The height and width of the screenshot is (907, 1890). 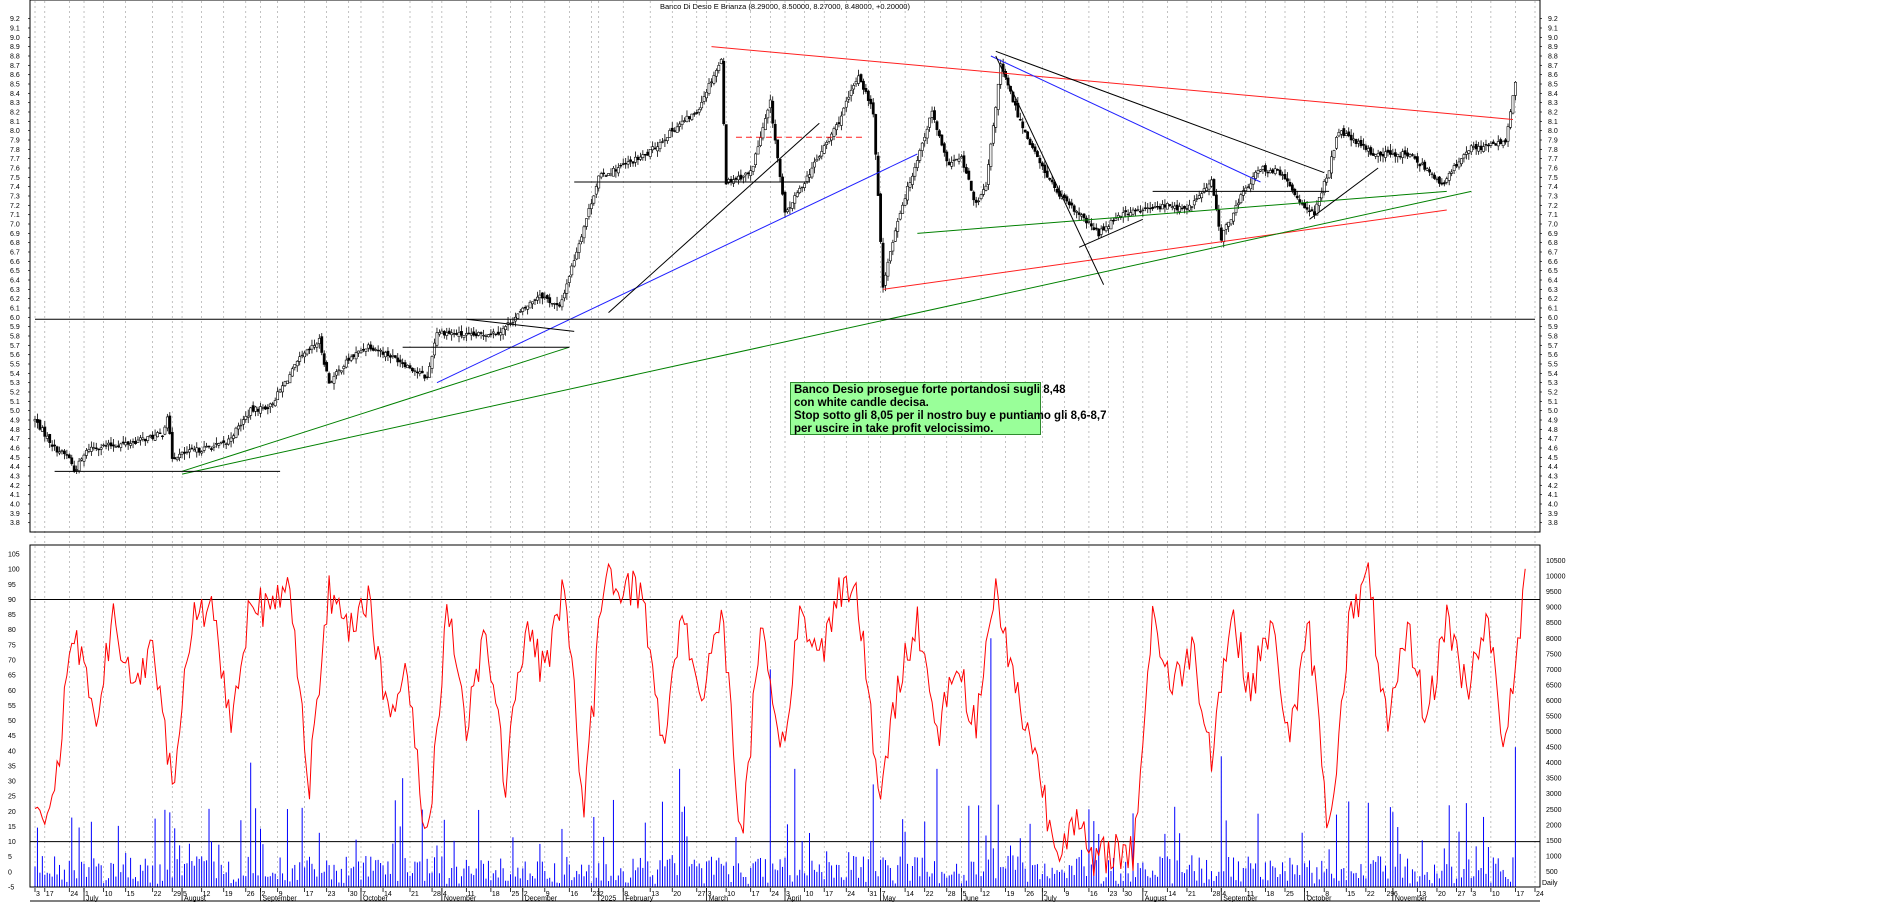 What do you see at coordinates (1554, 748) in the screenshot?
I see `volume-tick-label: 4500` at bounding box center [1554, 748].